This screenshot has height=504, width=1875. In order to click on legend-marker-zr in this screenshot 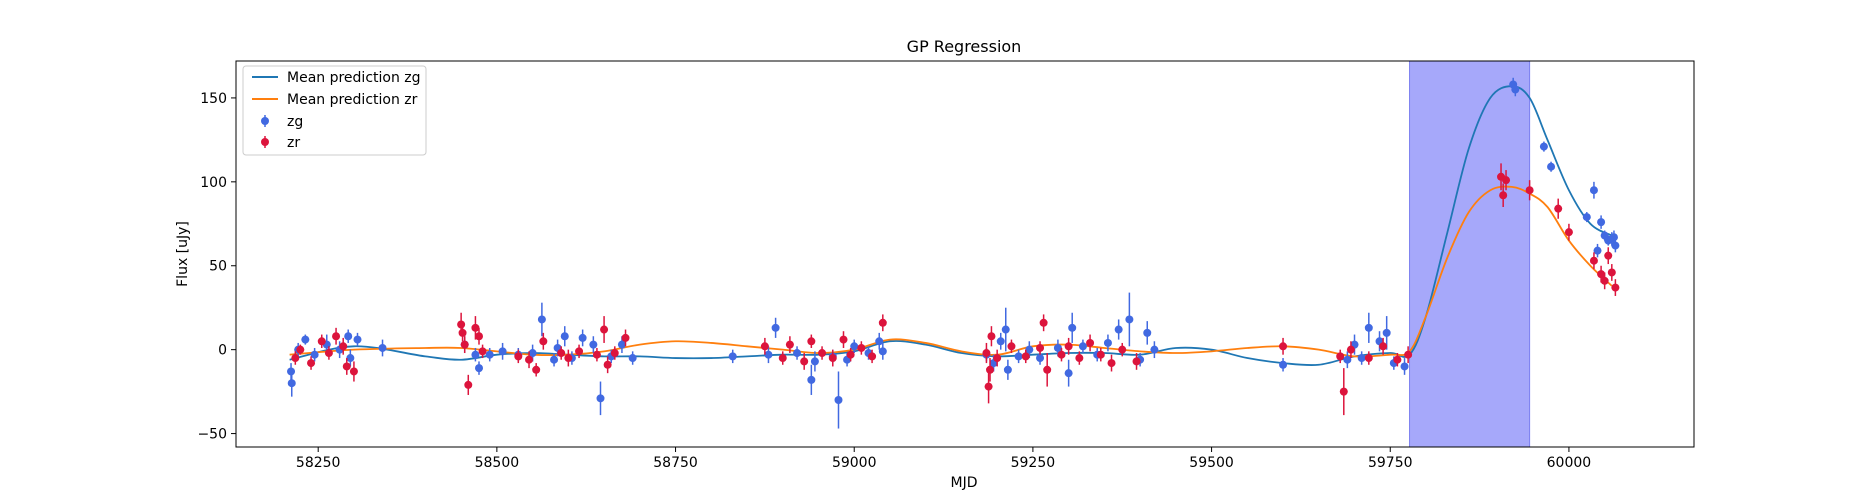, I will do `click(265, 142)`.